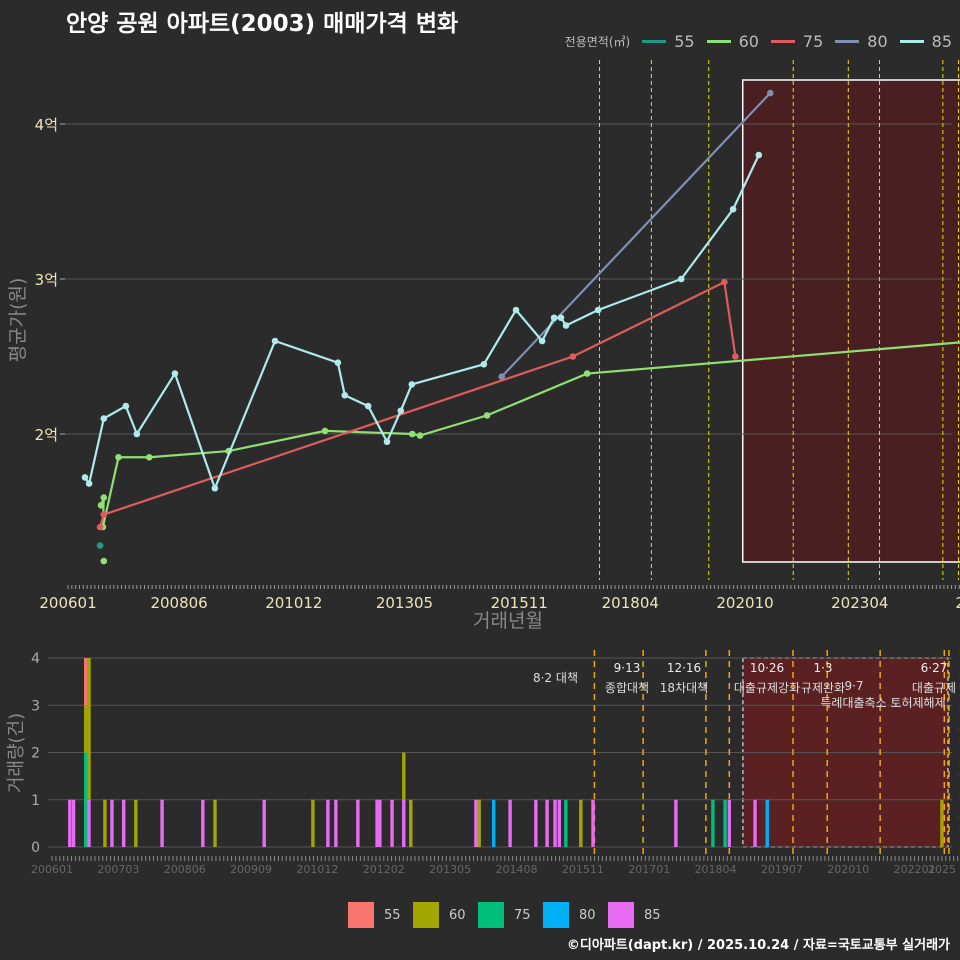  Describe the element at coordinates (627, 687) in the screenshot. I see `annotation-label: 종합대책` at that location.